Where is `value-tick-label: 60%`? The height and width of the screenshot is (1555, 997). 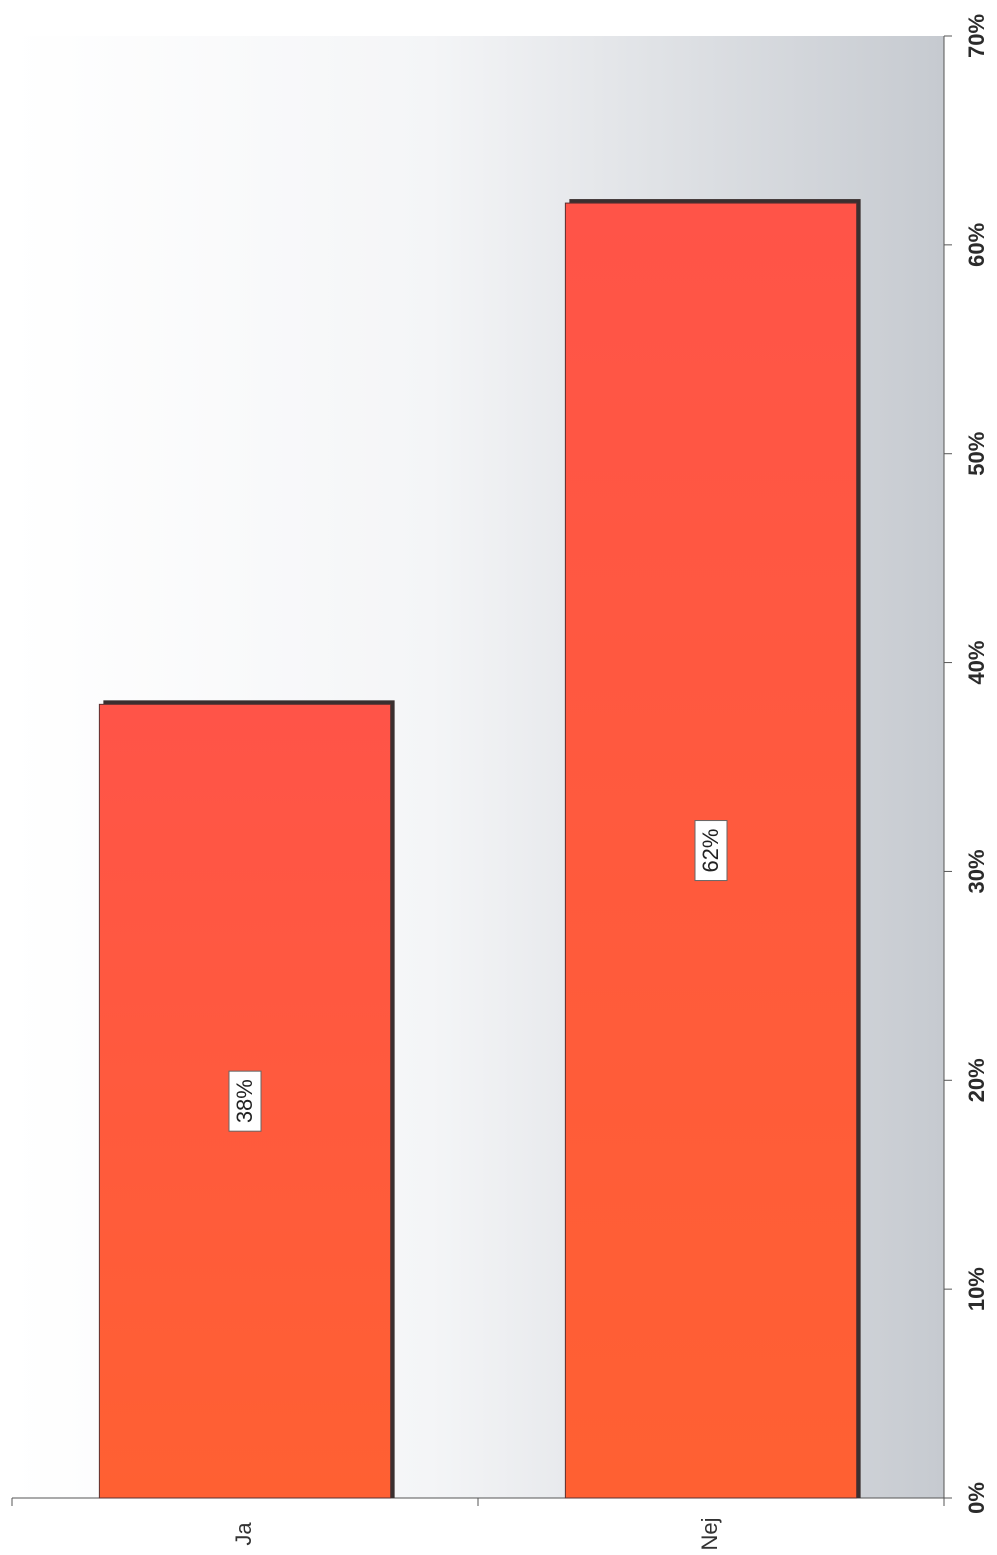 value-tick-label: 60% is located at coordinates (976, 245).